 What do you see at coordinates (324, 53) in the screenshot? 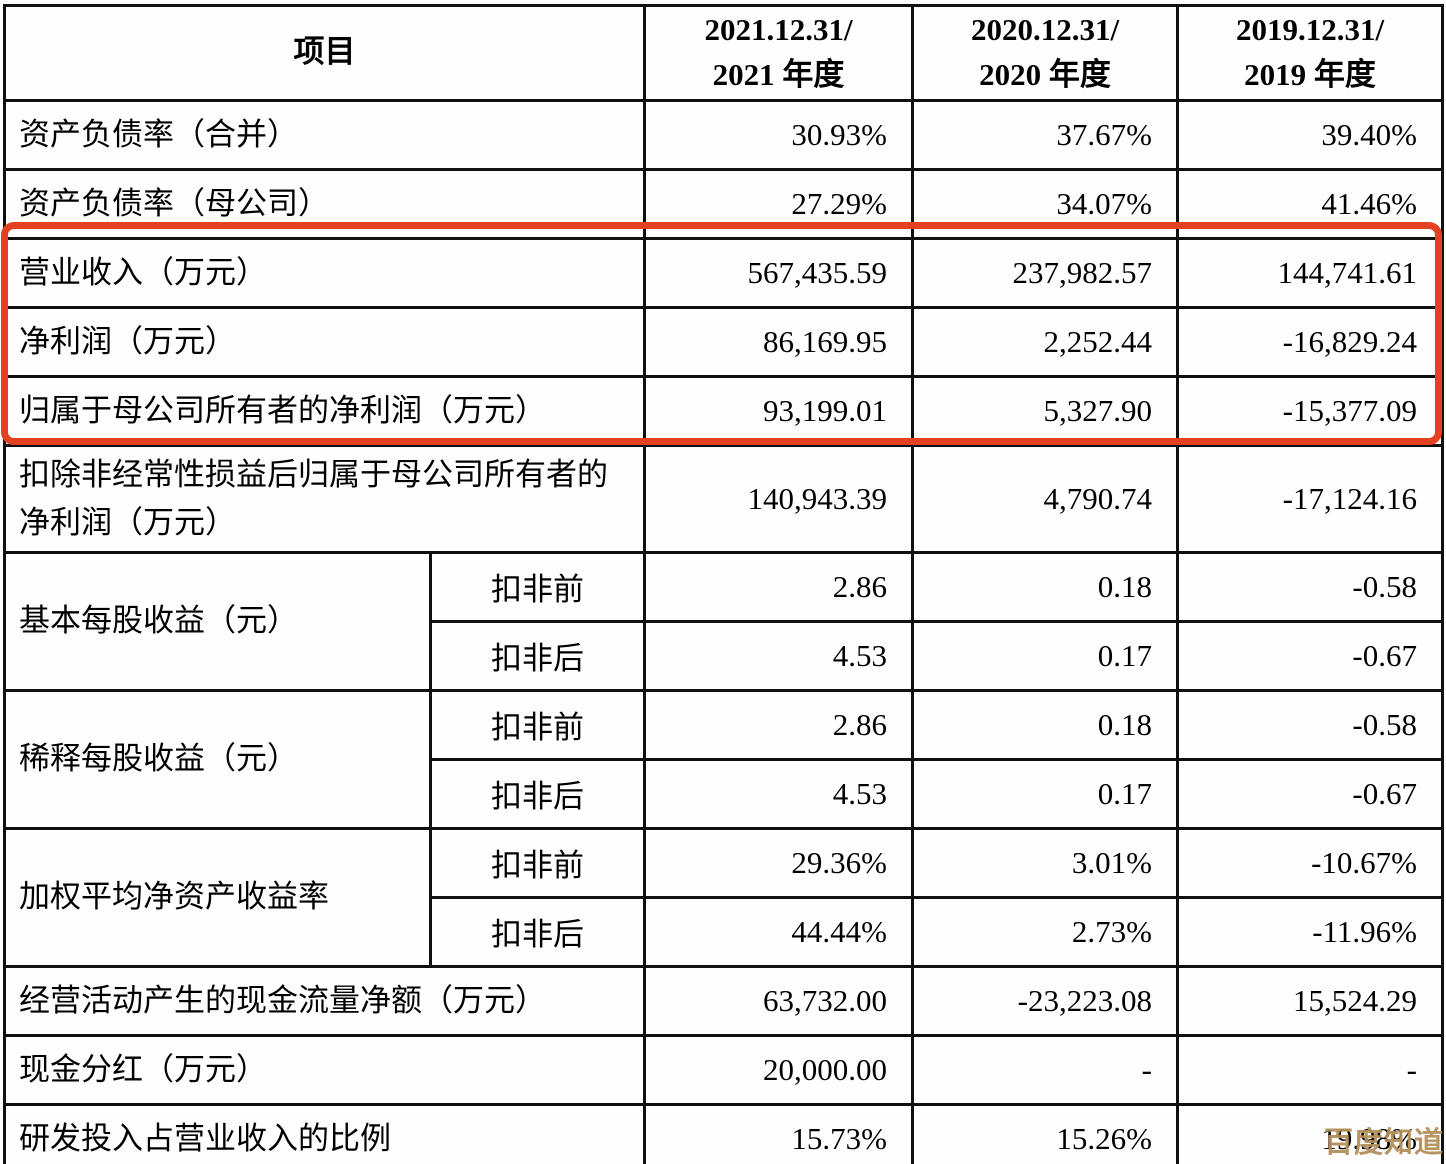
I see `header-item-cell: 项目` at bounding box center [324, 53].